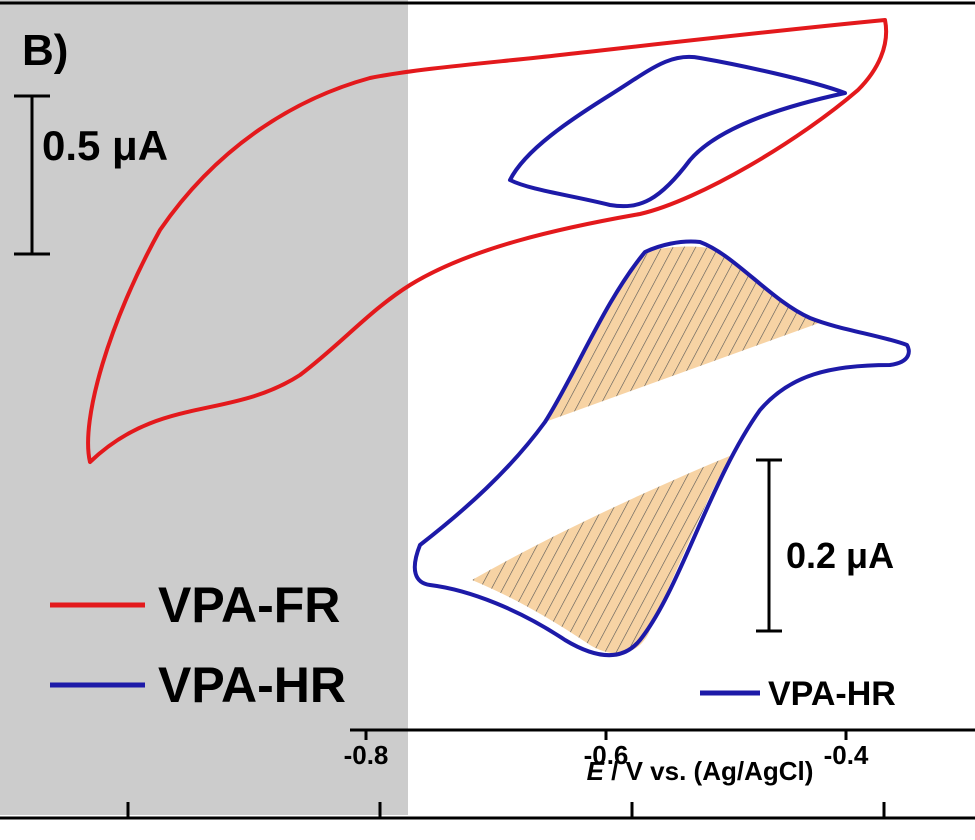 Image resolution: width=975 pixels, height=840 pixels. Describe the element at coordinates (832, 694) in the screenshot. I see `legend-label-vpa-hr-inset: VPA-HR` at that location.